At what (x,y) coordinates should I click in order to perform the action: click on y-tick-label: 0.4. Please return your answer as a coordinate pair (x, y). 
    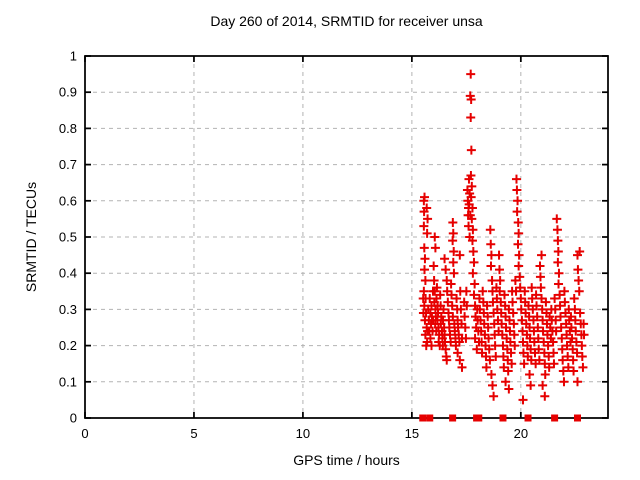
    Looking at the image, I should click on (68, 273).